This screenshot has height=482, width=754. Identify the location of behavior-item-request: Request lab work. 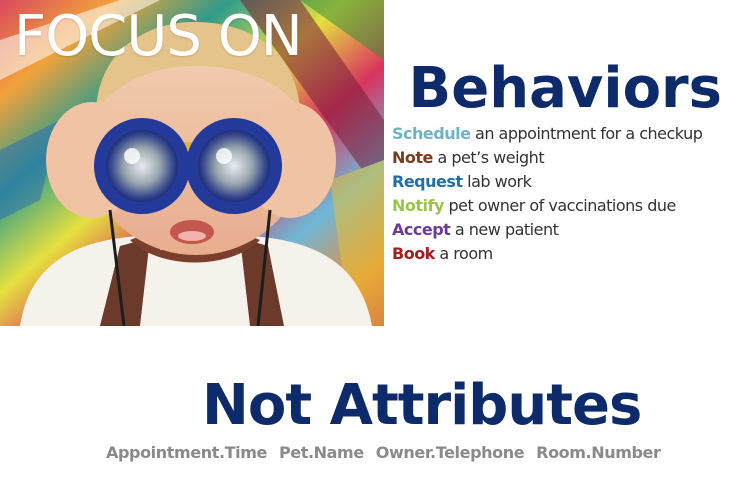
(570, 182).